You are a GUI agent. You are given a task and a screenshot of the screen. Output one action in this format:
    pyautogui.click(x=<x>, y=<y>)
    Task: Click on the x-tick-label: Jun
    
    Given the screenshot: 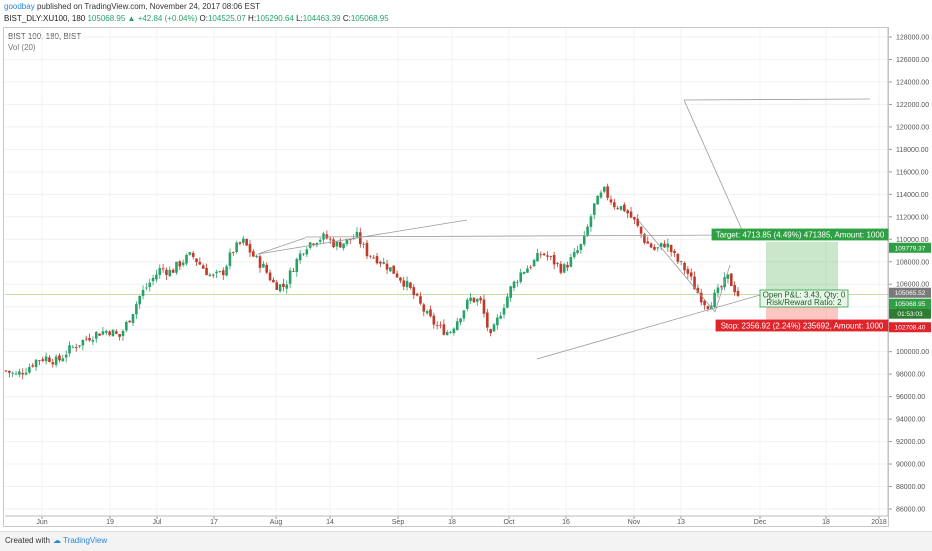 What is the action you would take?
    pyautogui.click(x=41, y=522)
    